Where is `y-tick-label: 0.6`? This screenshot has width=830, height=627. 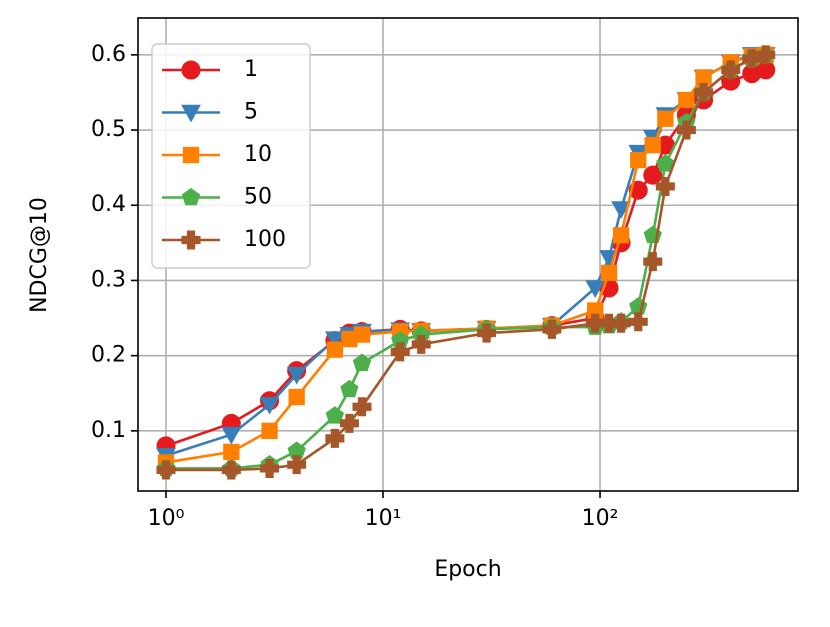
y-tick-label: 0.6 is located at coordinates (108, 54).